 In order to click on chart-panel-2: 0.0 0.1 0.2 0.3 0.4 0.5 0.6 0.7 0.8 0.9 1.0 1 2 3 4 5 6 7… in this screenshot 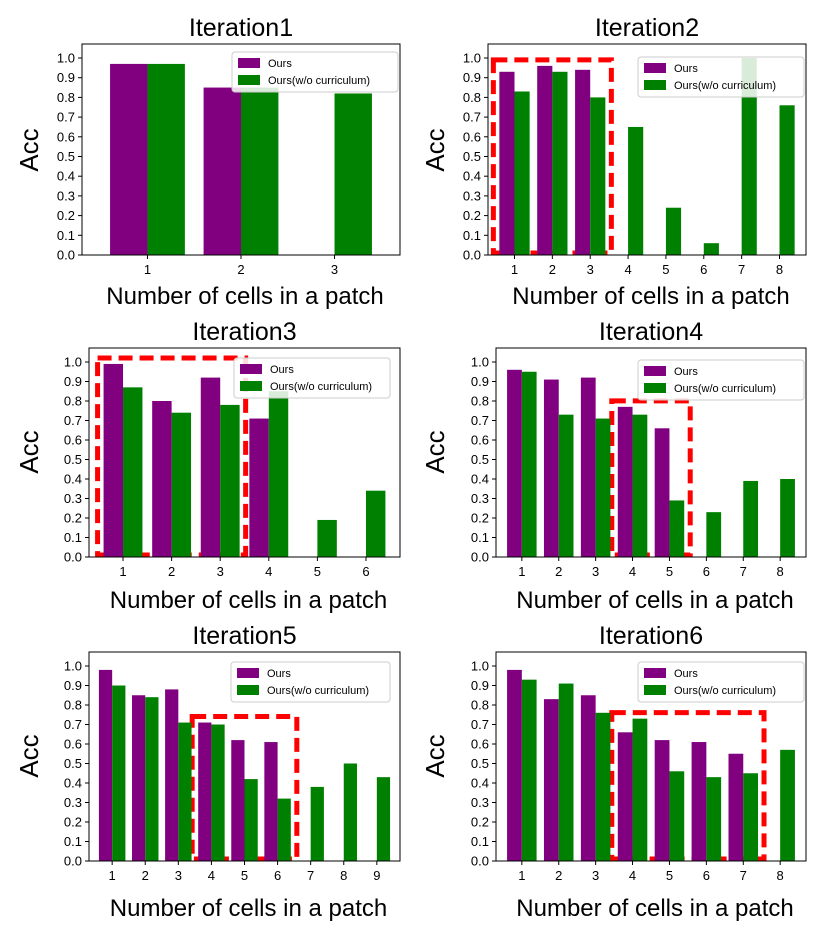, I will do `click(613, 162)`.